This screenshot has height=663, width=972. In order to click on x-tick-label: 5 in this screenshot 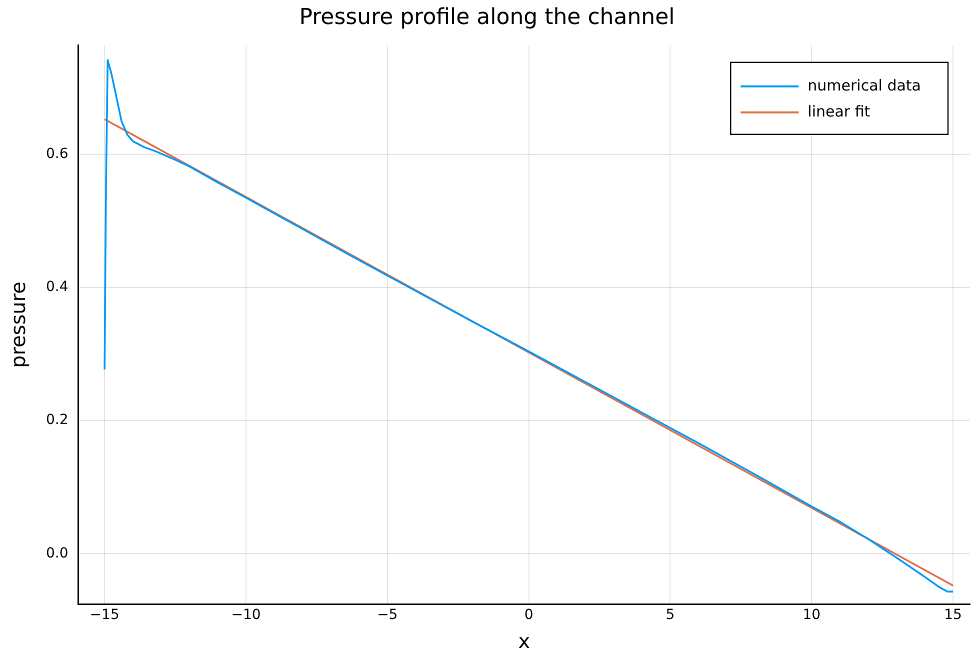, I will do `click(670, 615)`.